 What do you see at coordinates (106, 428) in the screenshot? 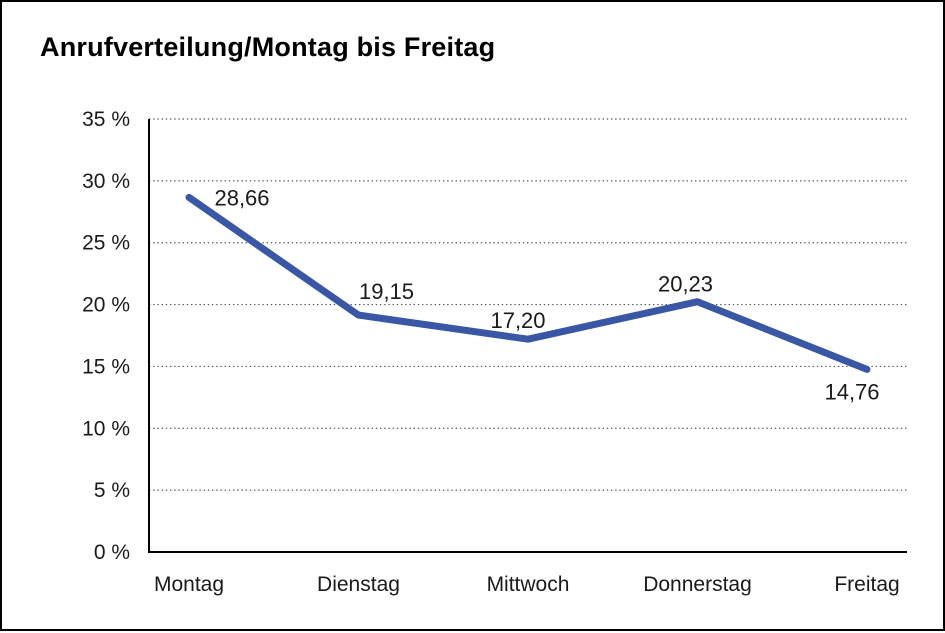
I see `y-tick-label-10pct: 10 %` at bounding box center [106, 428].